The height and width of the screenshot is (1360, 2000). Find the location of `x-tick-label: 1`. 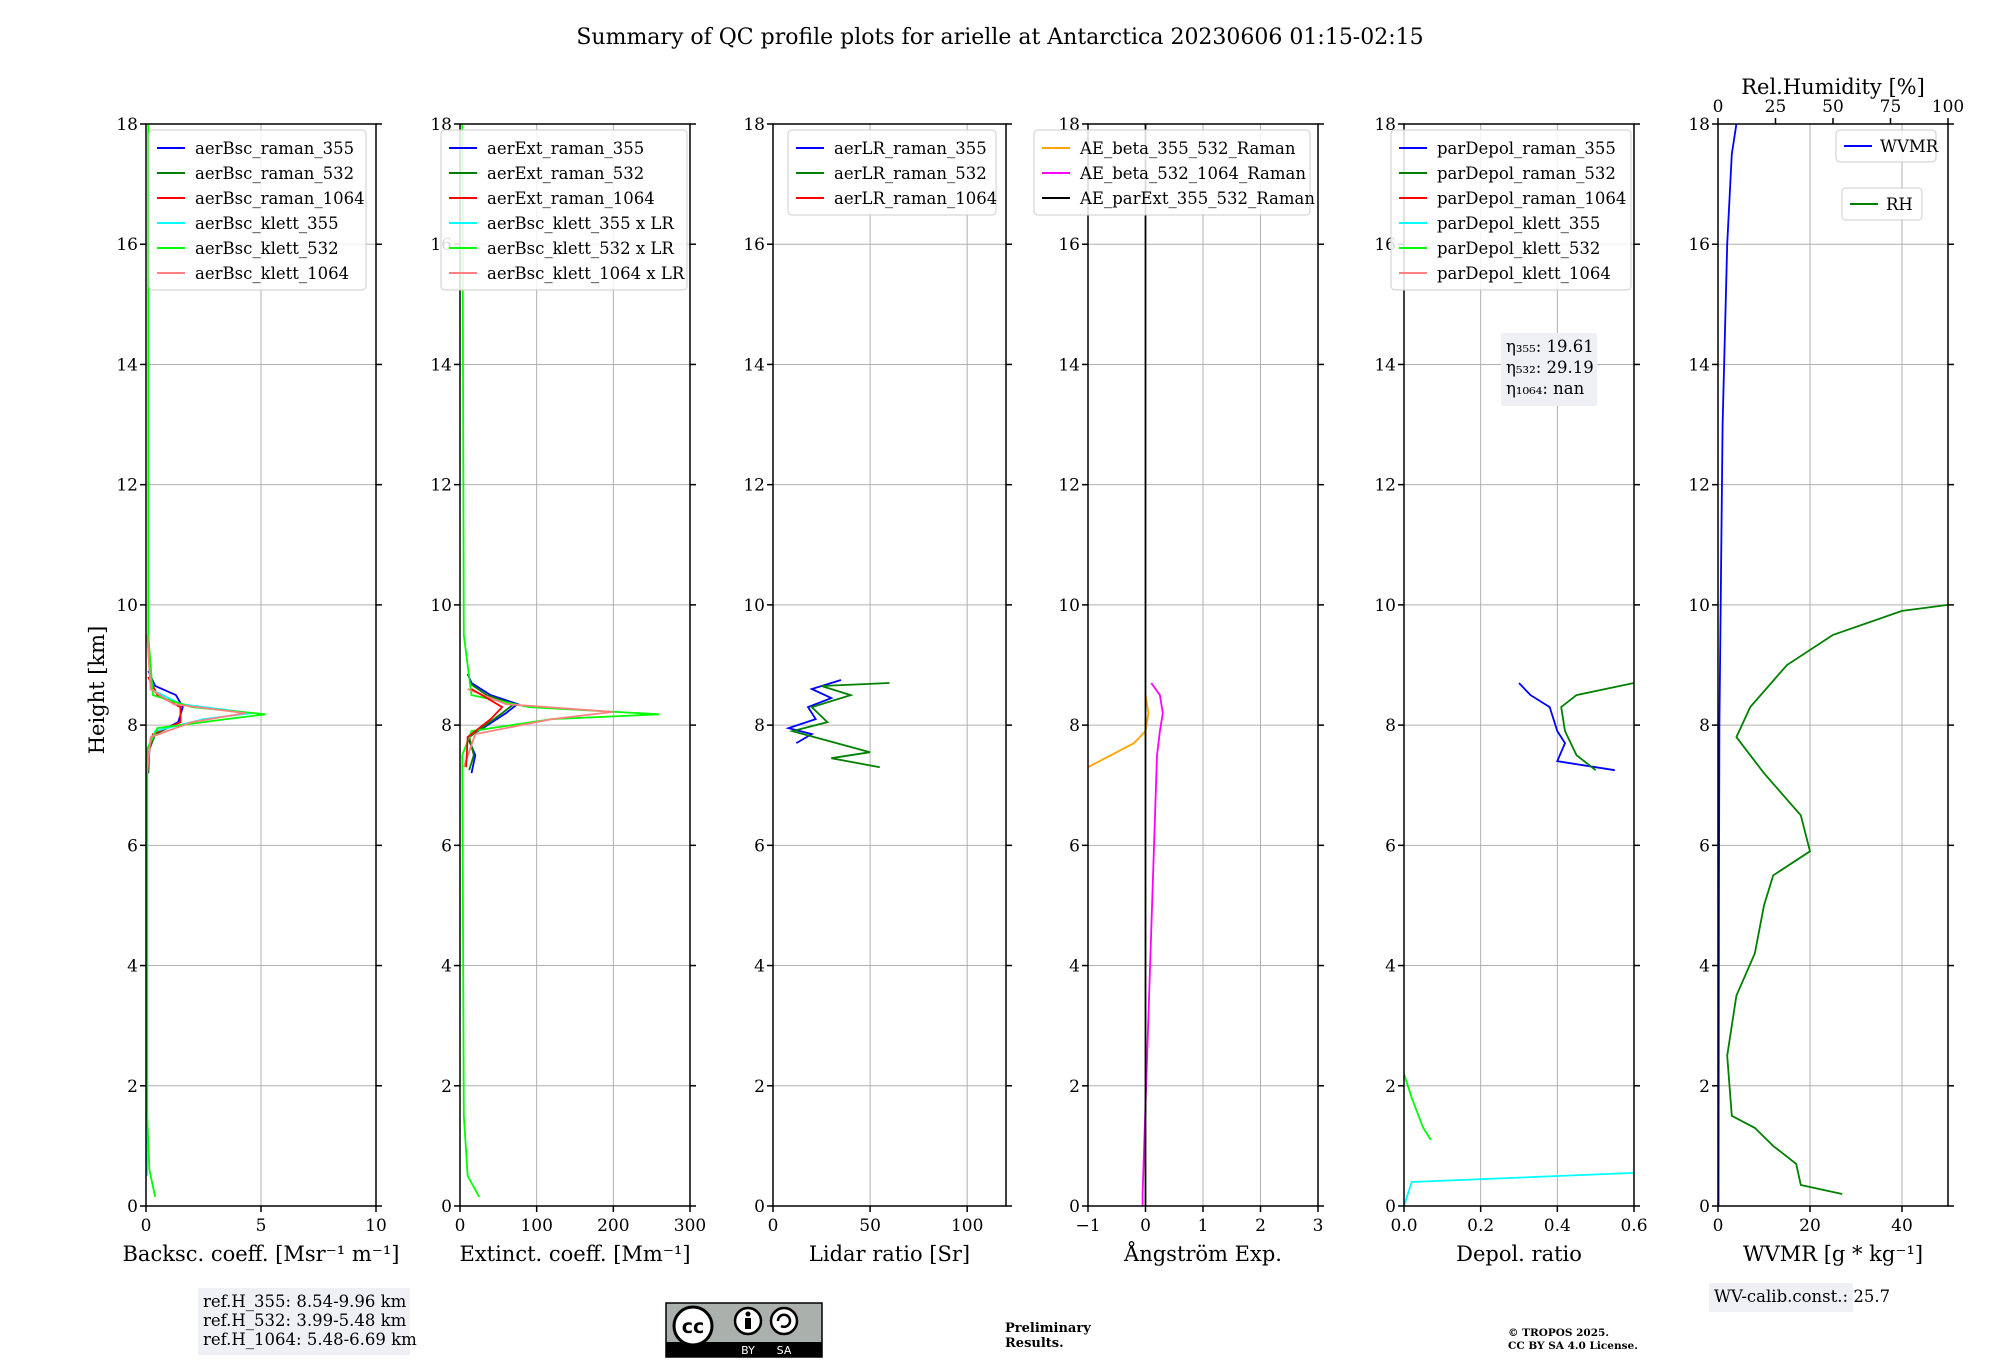

x-tick-label: 1 is located at coordinates (1203, 1226).